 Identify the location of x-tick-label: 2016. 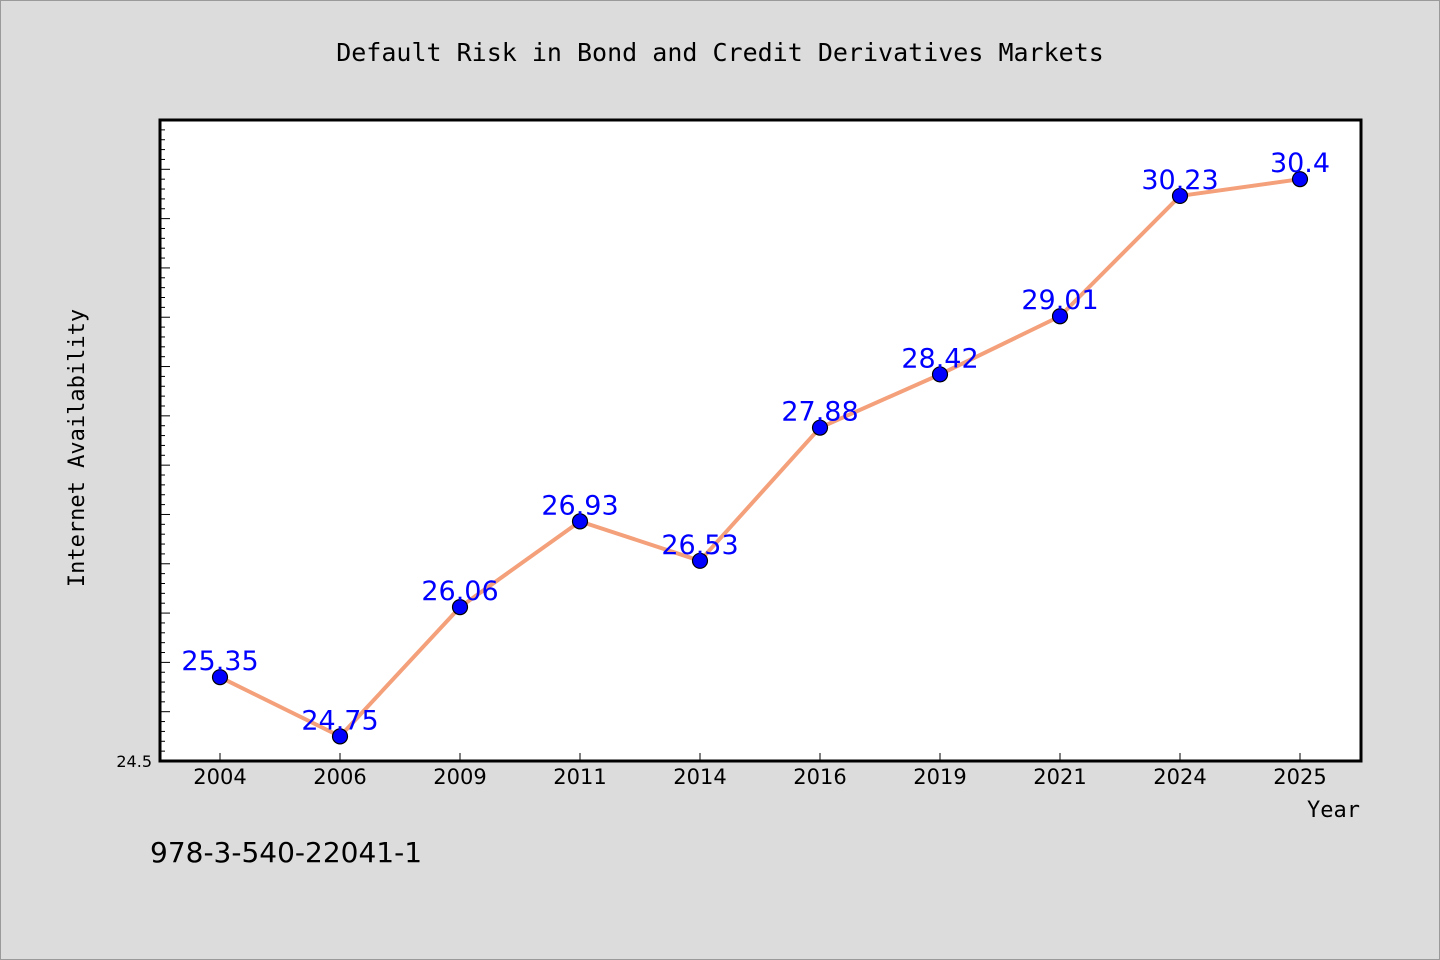
(819, 777).